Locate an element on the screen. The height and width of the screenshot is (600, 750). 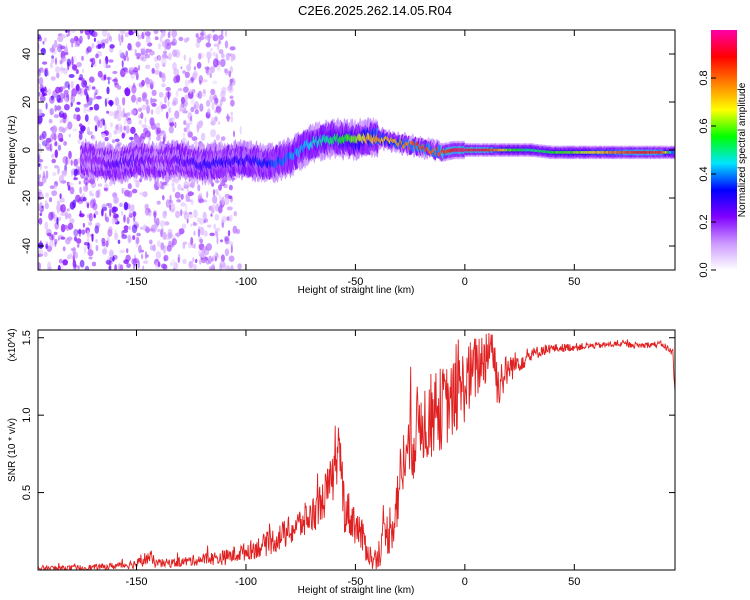
spectrogram-y-label: Frequency (Hz) is located at coordinates (12, 150).